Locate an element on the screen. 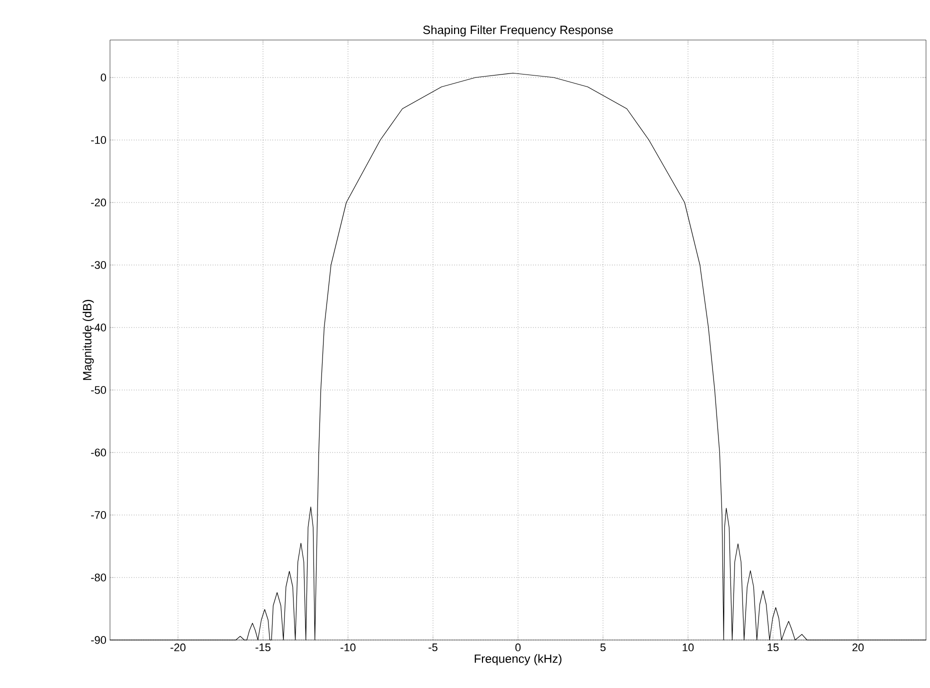 This screenshot has height=688, width=930. x-axis-title: Frequency (kHz) is located at coordinates (518, 660).